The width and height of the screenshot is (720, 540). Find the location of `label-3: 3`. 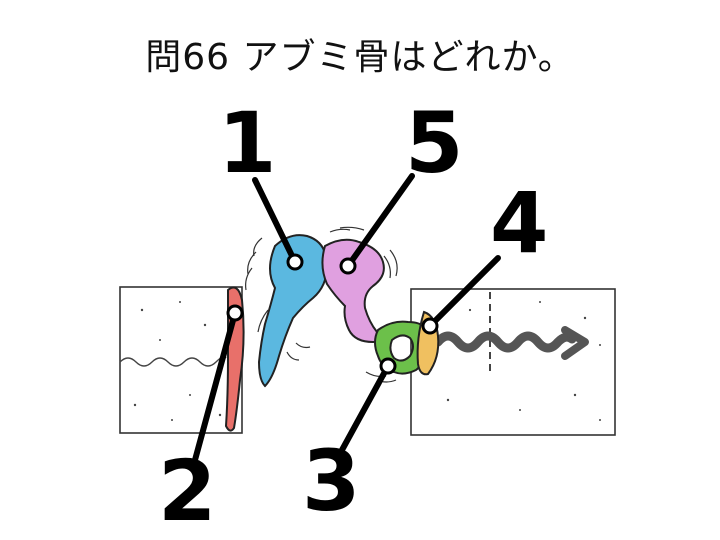

label-3: 3 is located at coordinates (331, 481).